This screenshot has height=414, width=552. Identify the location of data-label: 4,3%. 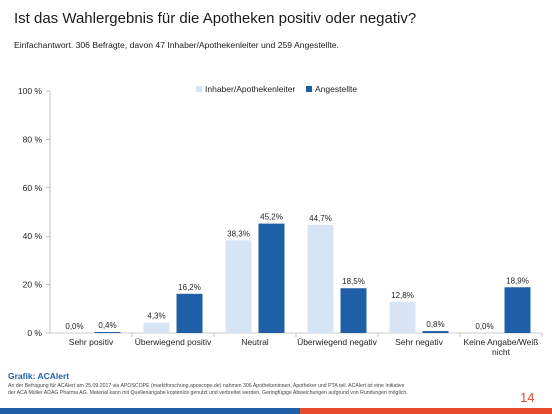
(156, 316).